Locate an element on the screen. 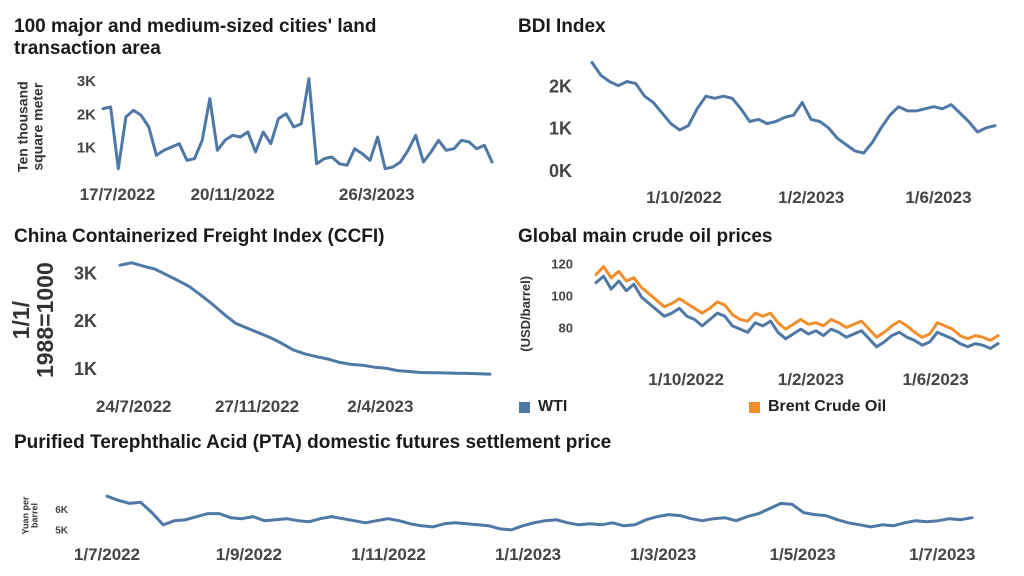  legend-brent: Brent Crude Oil is located at coordinates (817, 407).